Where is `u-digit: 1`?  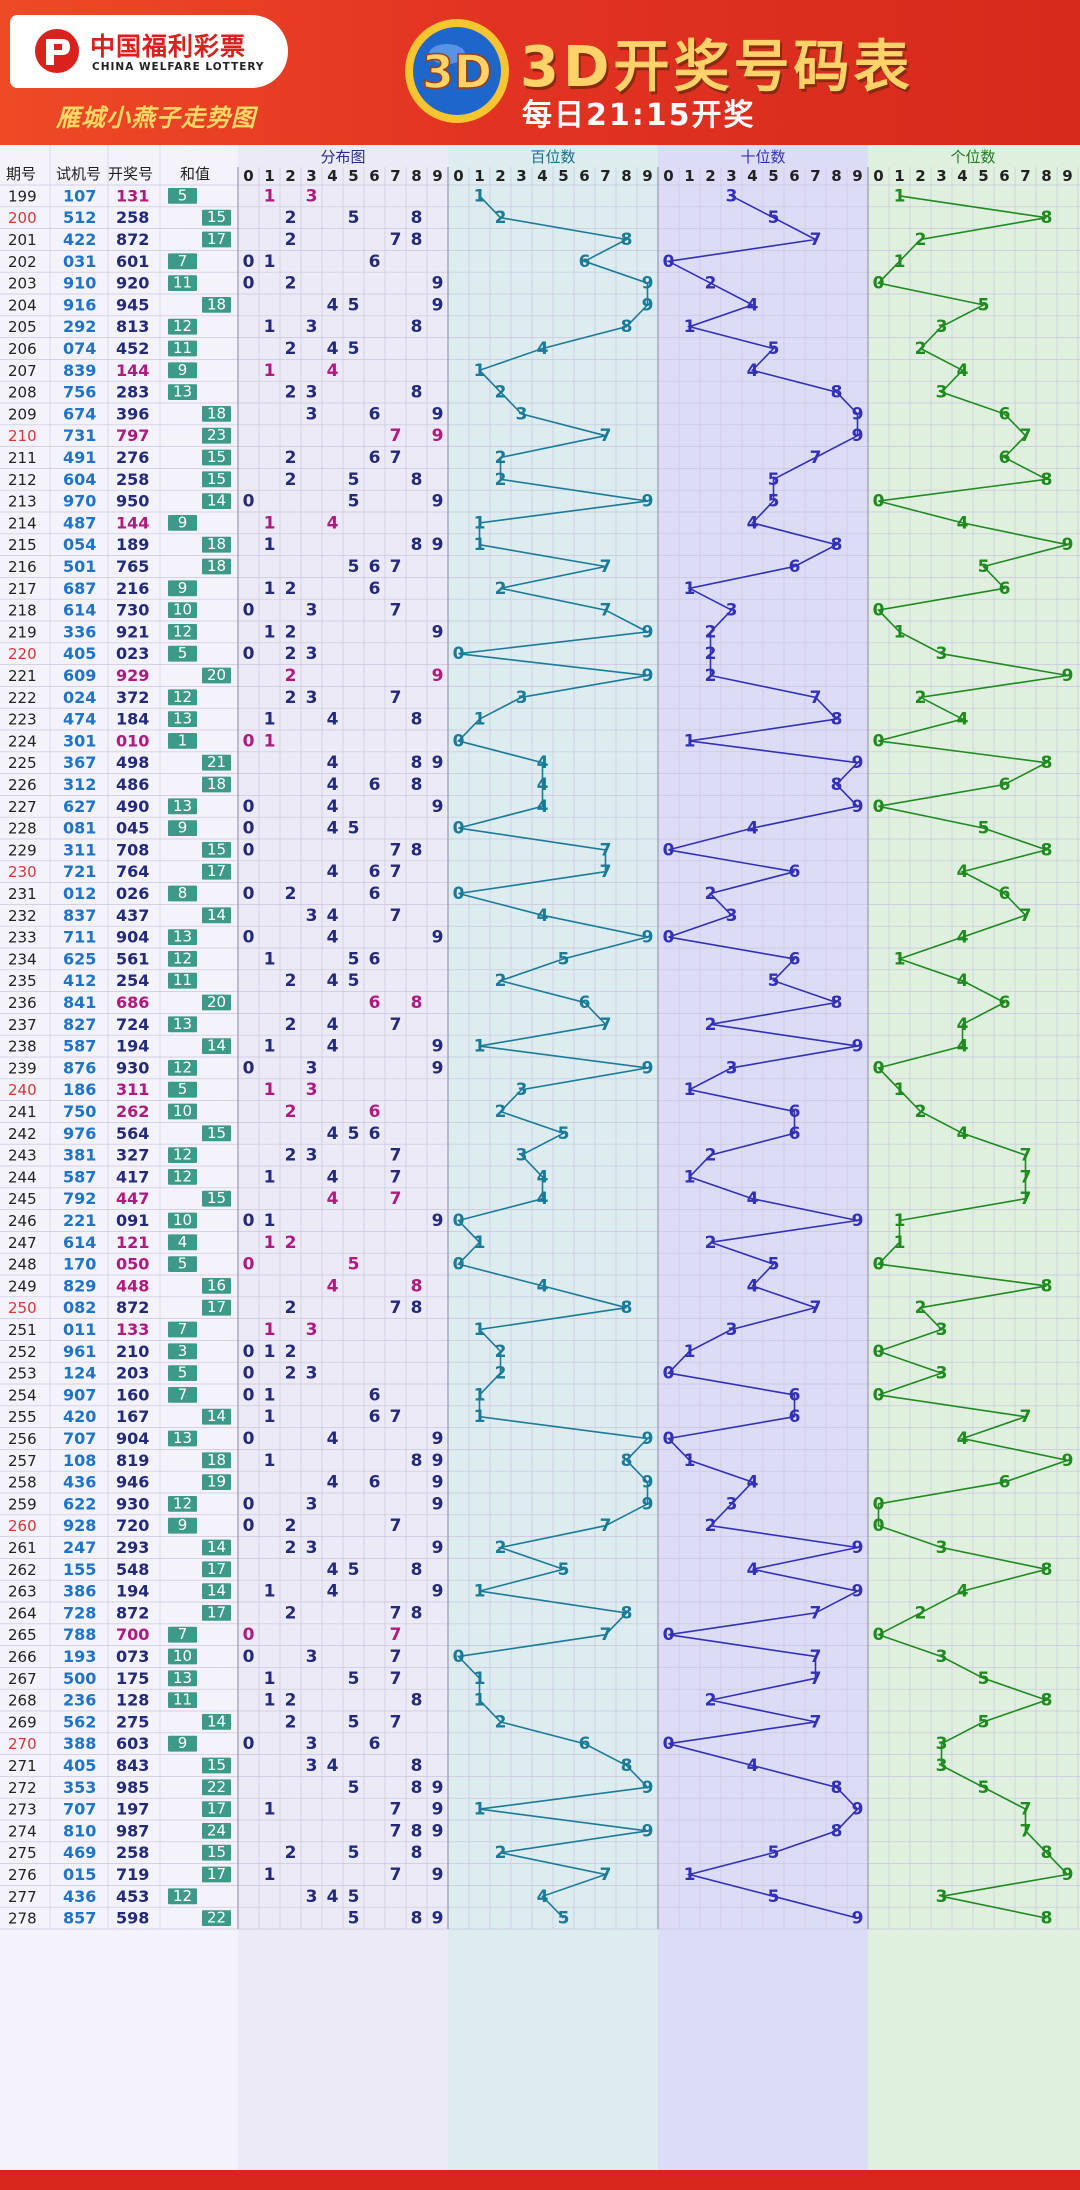
u-digit: 1 is located at coordinates (900, 1221).